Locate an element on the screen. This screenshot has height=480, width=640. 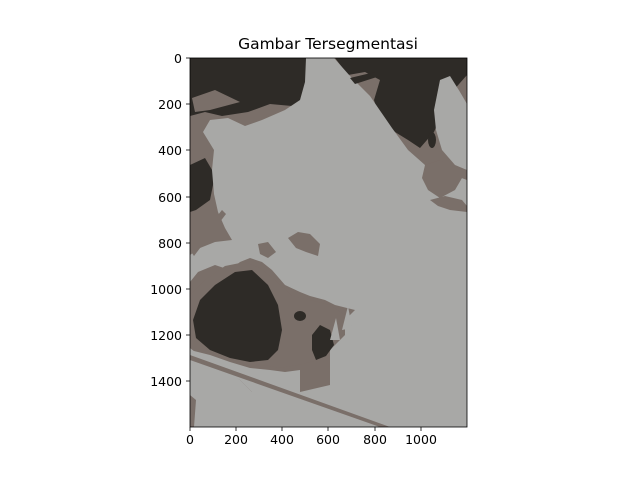
y-tick-label: 1400 is located at coordinates (166, 381).